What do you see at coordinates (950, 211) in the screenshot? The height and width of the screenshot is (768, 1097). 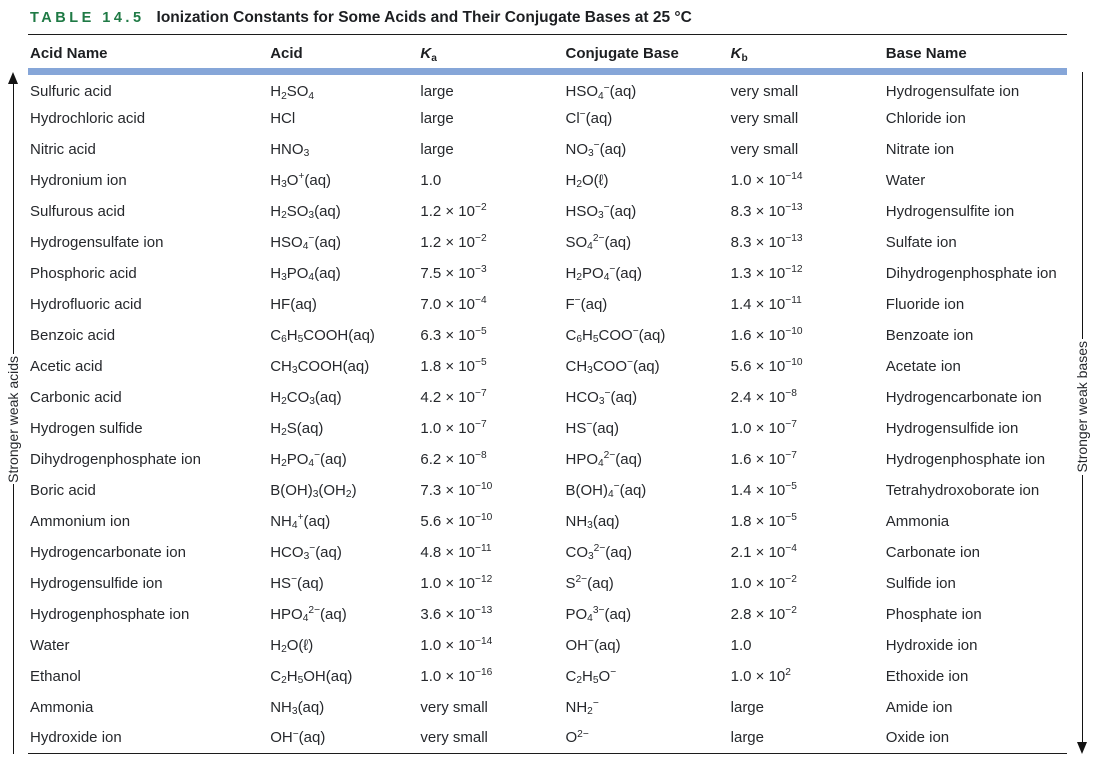 I see `cell-base-name: Hydrogensulfite ion` at bounding box center [950, 211].